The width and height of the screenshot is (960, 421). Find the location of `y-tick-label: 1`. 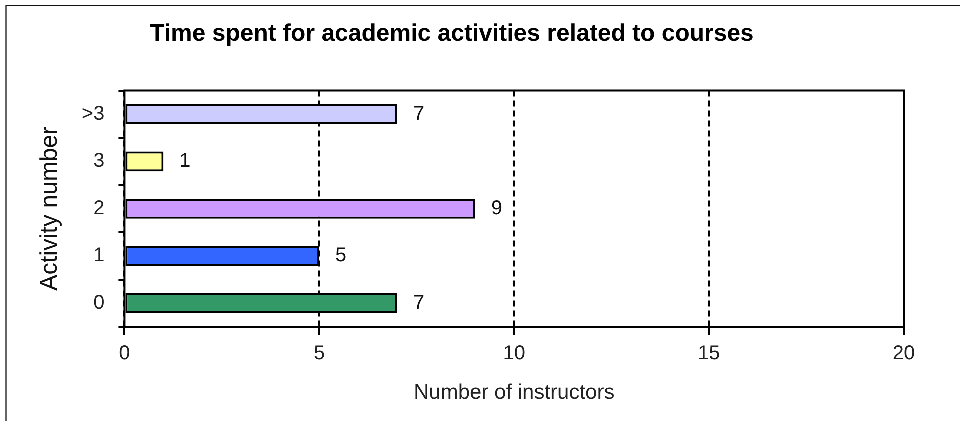

y-tick-label: 1 is located at coordinates (99, 255).